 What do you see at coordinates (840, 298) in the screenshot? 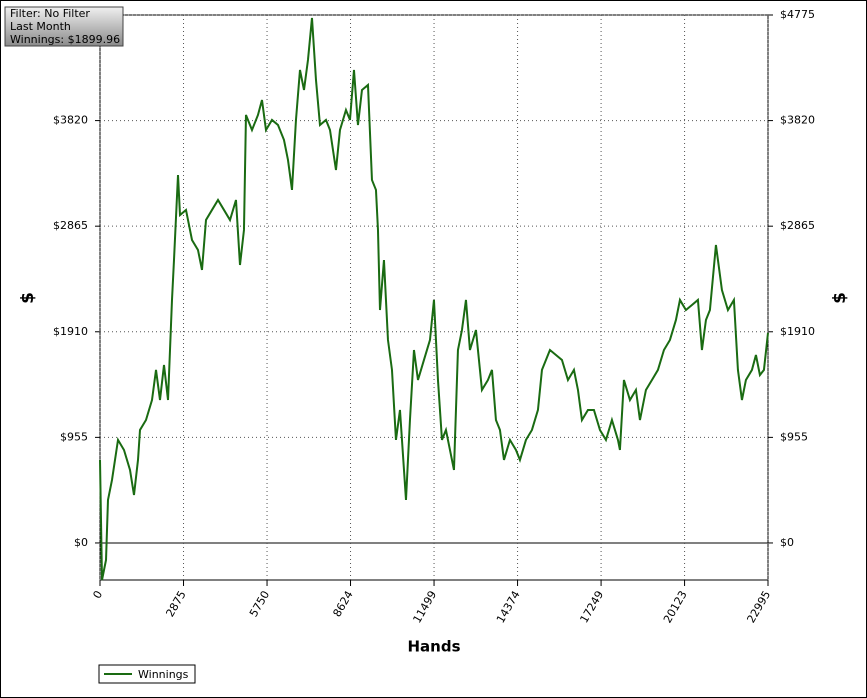
I see `y2-axis-label: $` at bounding box center [840, 298].